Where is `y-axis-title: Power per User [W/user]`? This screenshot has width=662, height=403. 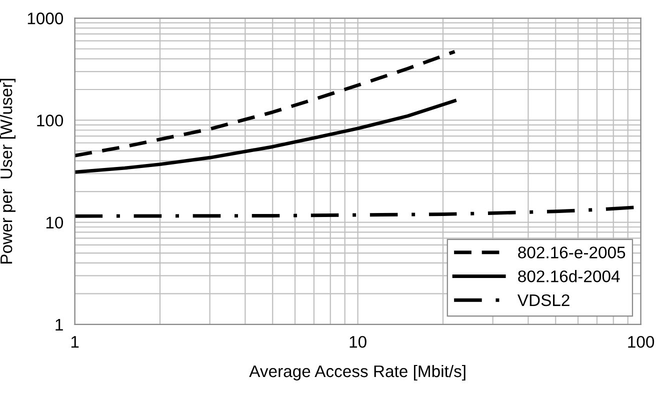
y-axis-title: Power per User [W/user] is located at coordinates (8, 171).